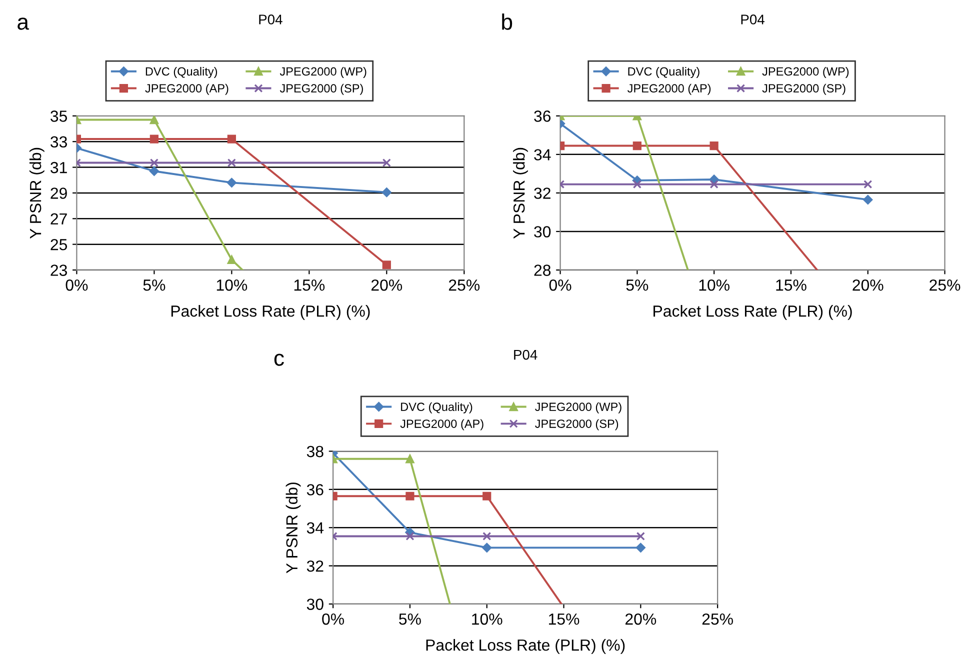  I want to click on text: c, so click(279, 360).